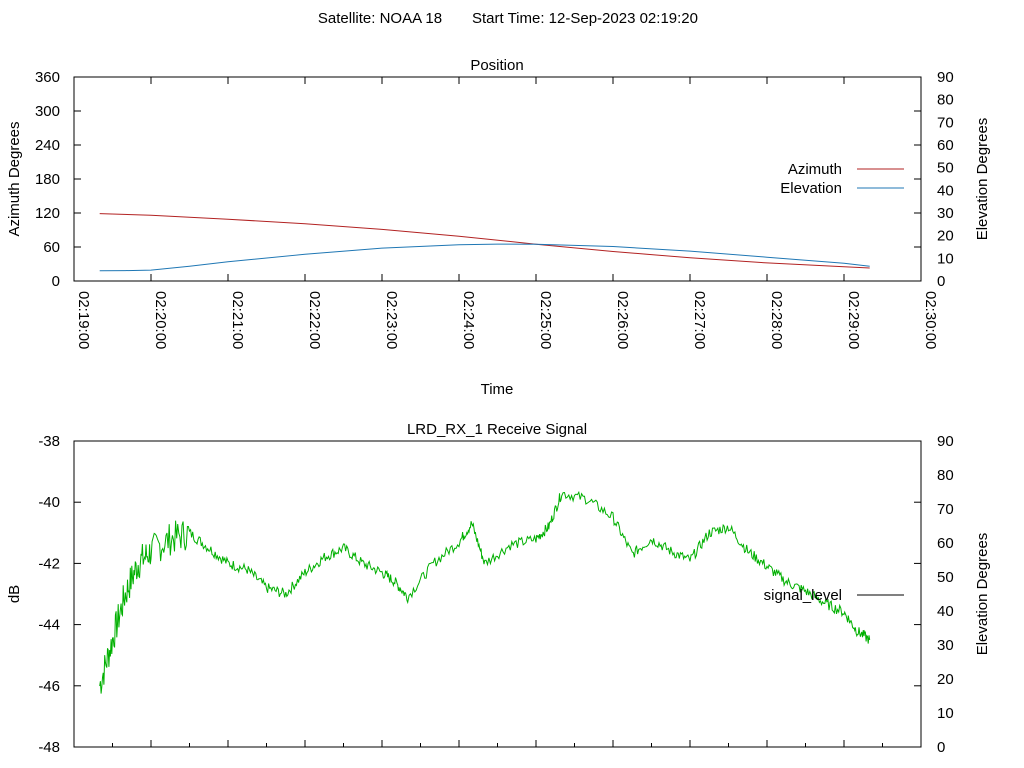 Image resolution: width=1024 pixels, height=768 pixels. I want to click on x-tick-label: 02:23:00, so click(391, 320).